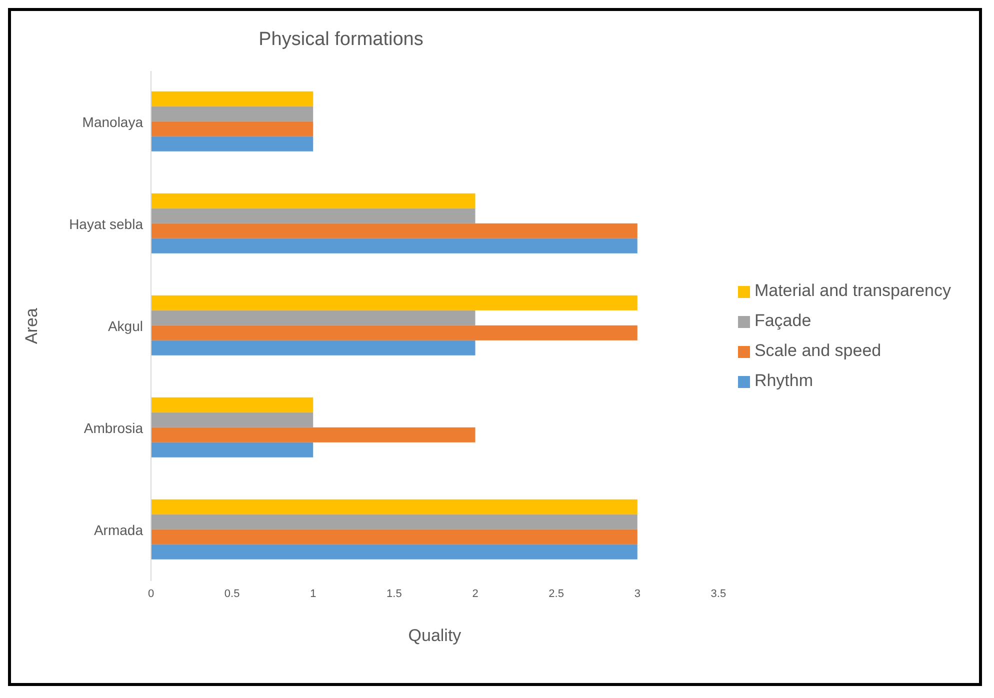 Image resolution: width=994 pixels, height=698 pixels. What do you see at coordinates (106, 224) in the screenshot?
I see `y-tick-label: Hayat sebla` at bounding box center [106, 224].